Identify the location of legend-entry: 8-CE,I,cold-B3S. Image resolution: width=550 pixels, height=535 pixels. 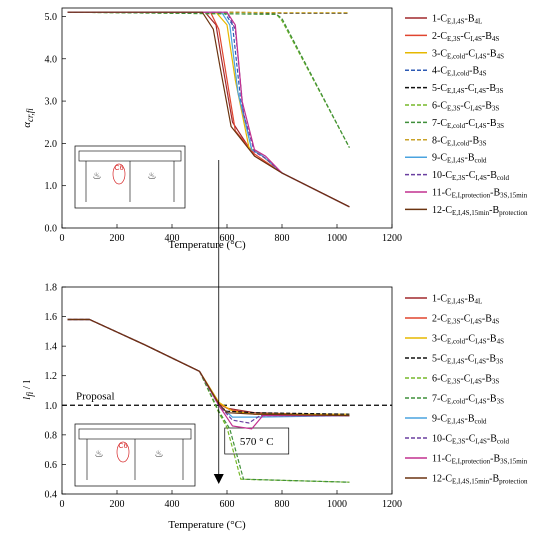
(459, 141).